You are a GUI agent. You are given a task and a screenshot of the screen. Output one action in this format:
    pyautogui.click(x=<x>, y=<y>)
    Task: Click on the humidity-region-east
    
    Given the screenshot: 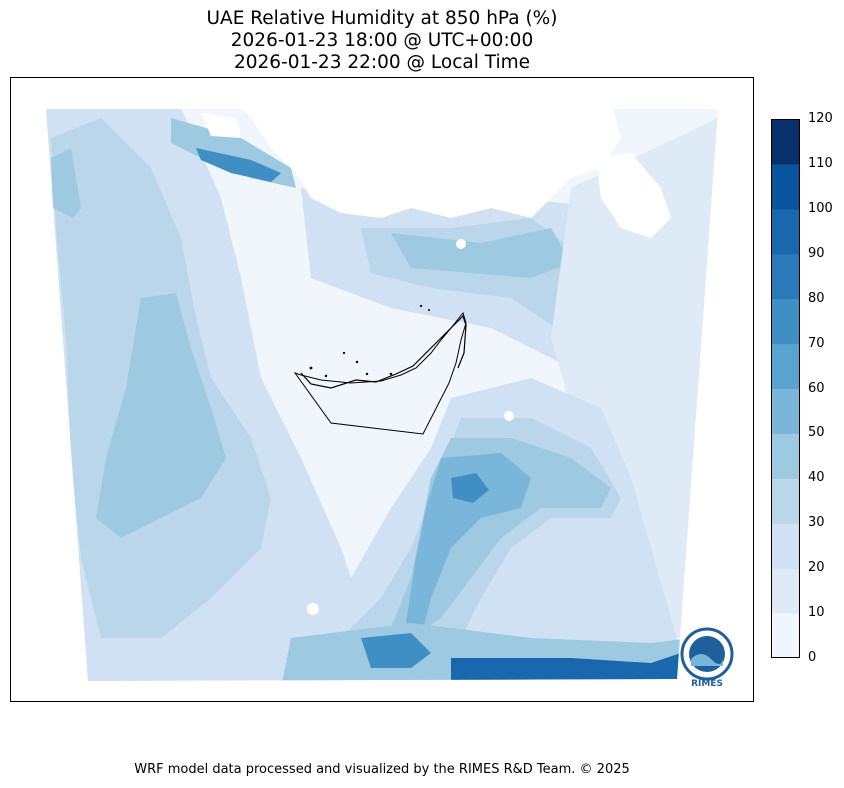 What is the action you would take?
    pyautogui.click(x=634, y=378)
    